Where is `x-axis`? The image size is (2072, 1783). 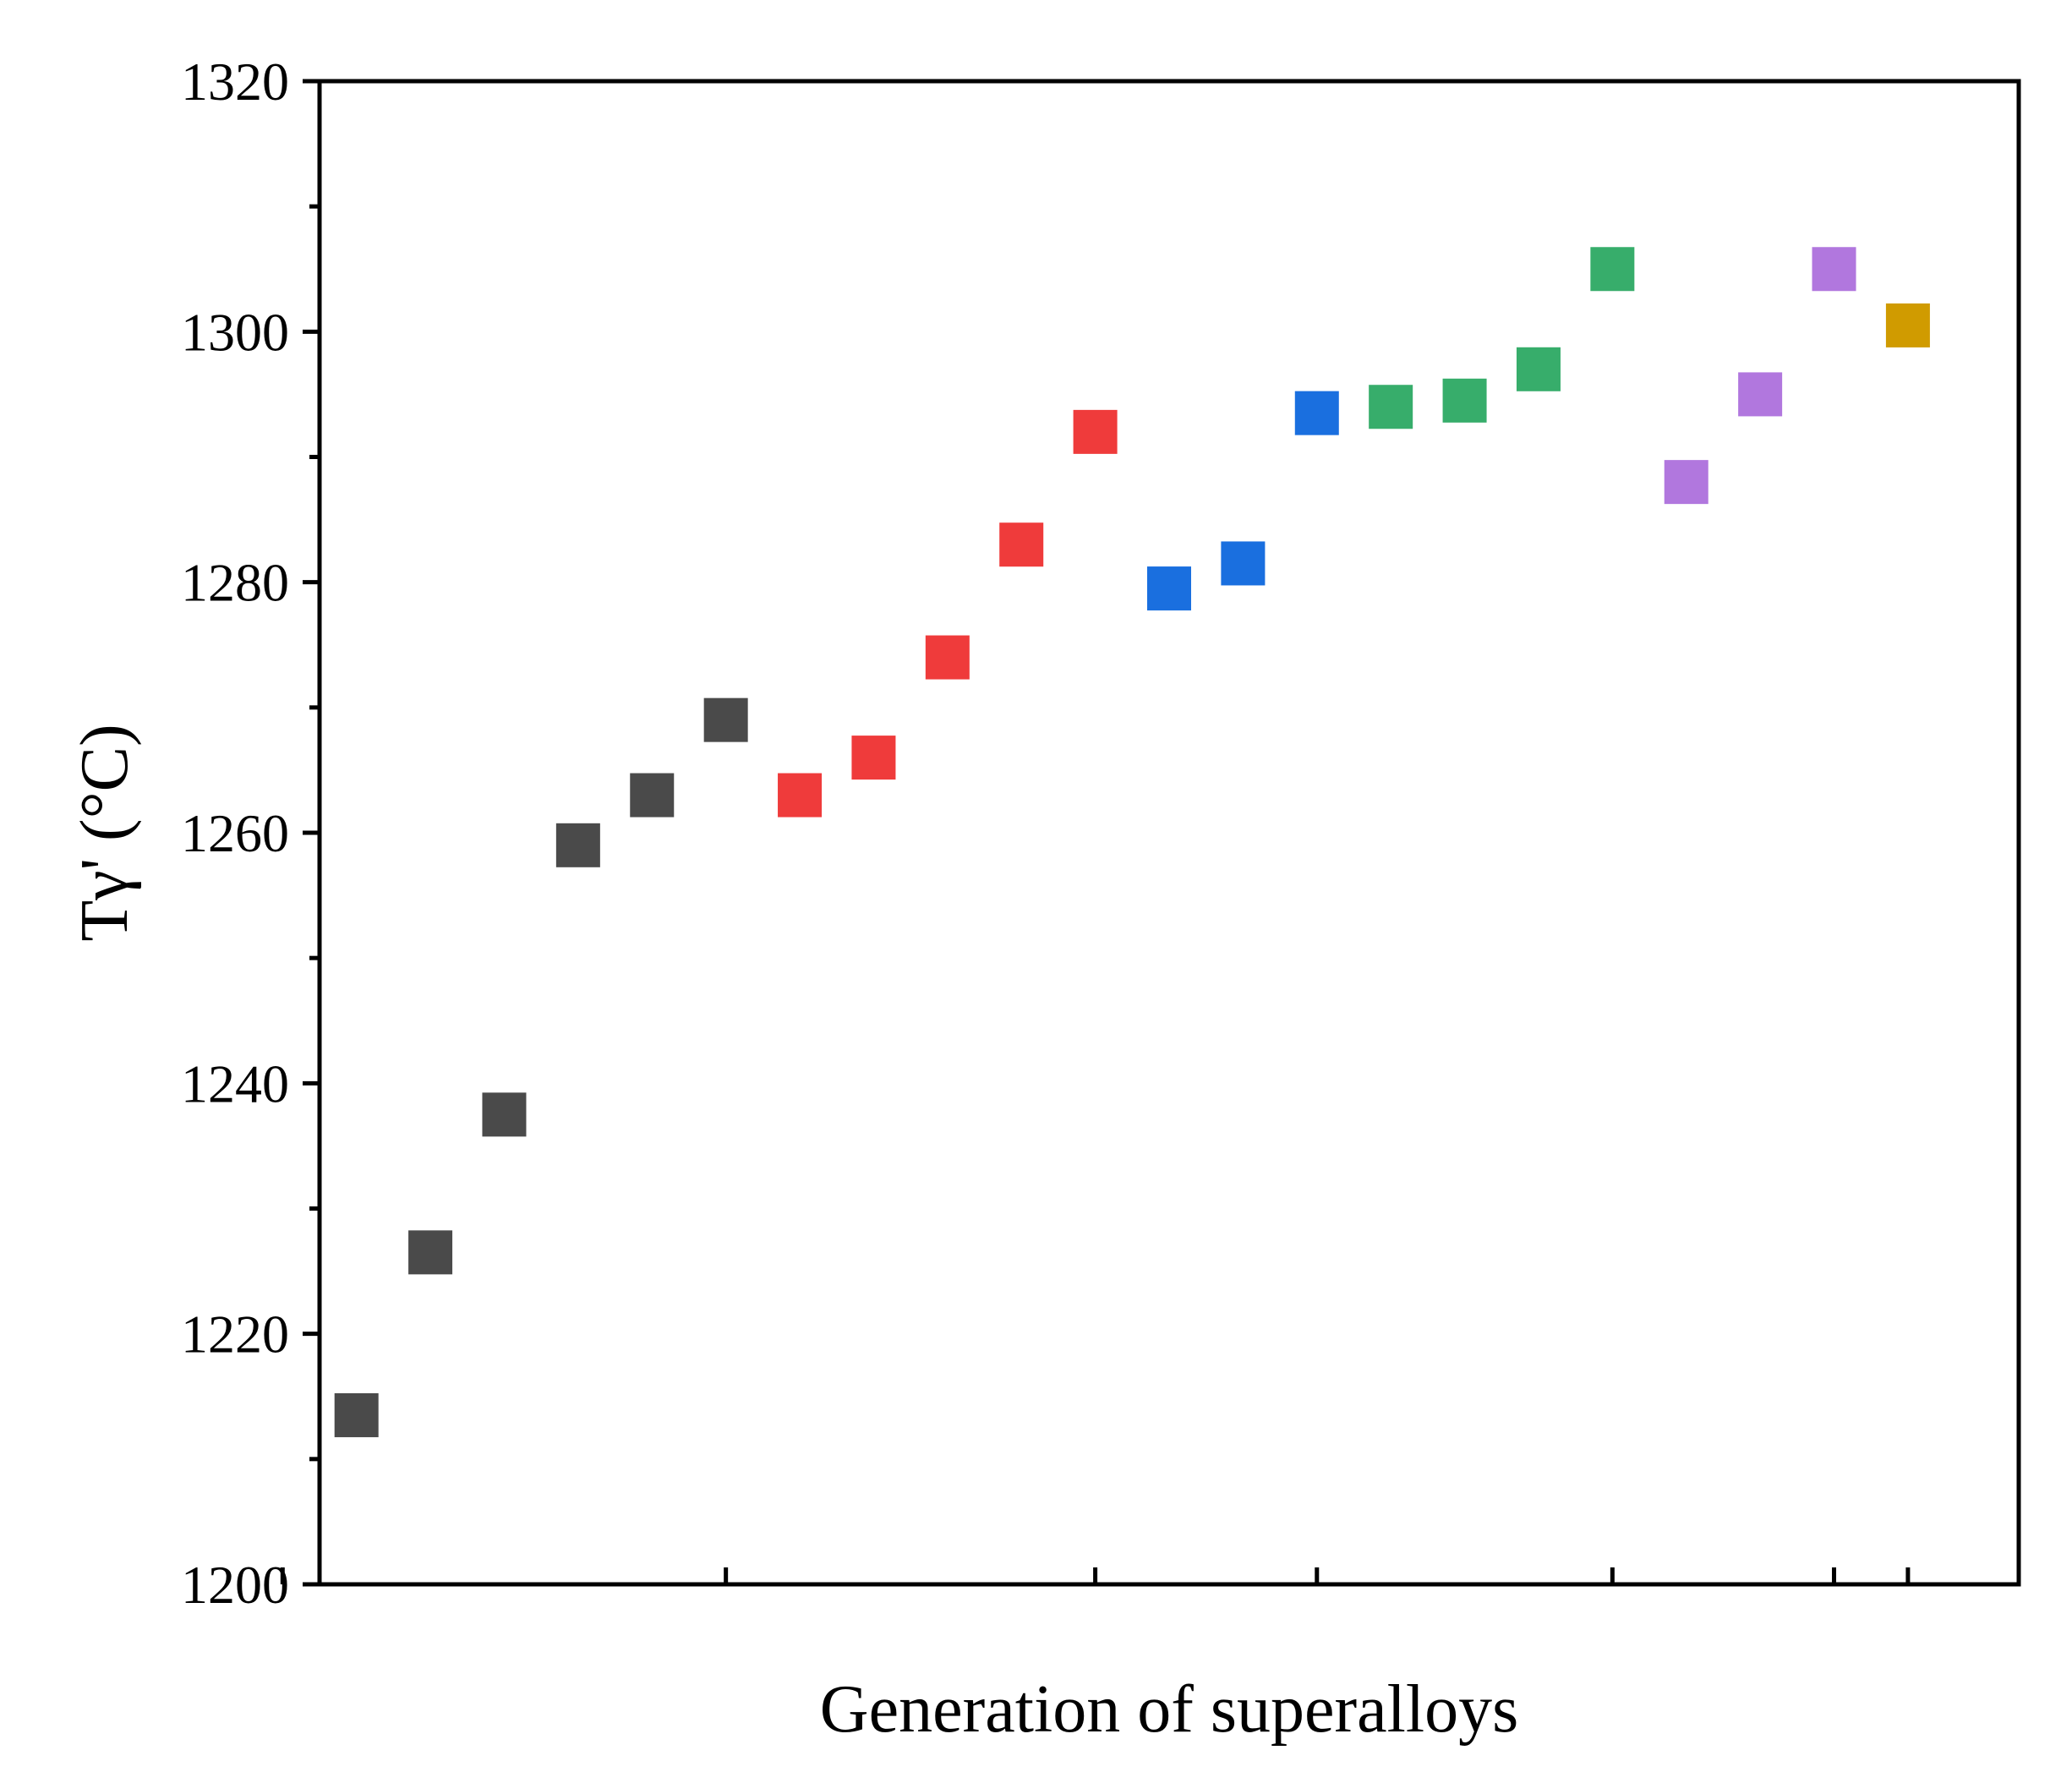 x-axis is located at coordinates (1096, 1575).